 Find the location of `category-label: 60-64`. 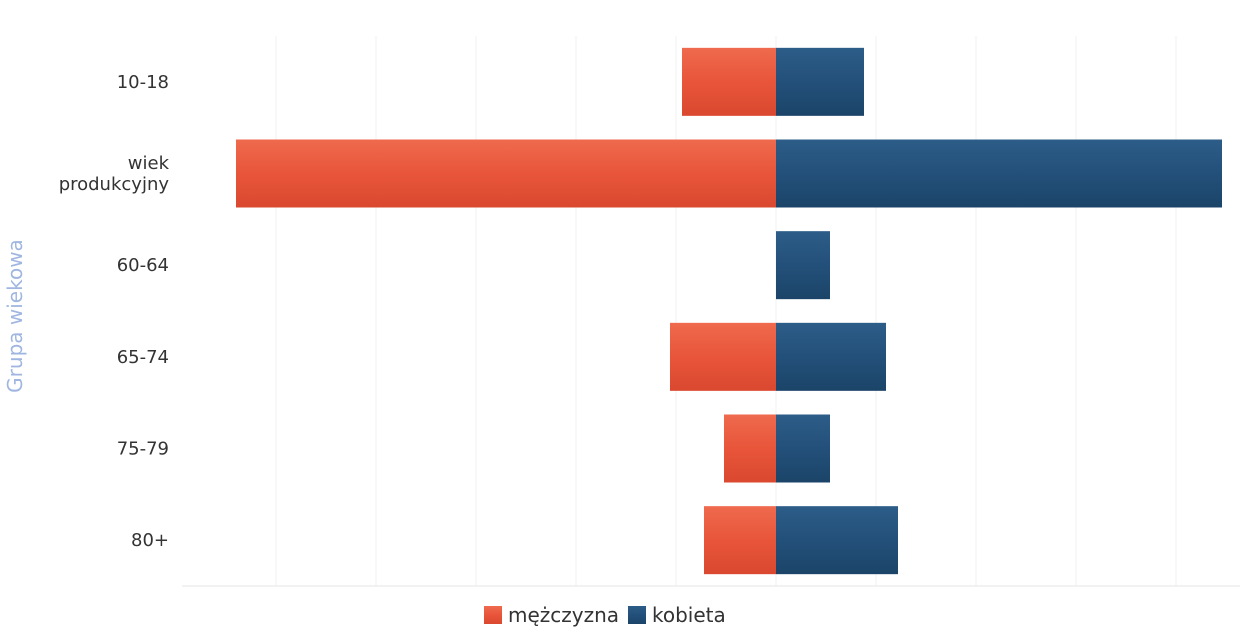

category-label: 60-64 is located at coordinates (143, 265).